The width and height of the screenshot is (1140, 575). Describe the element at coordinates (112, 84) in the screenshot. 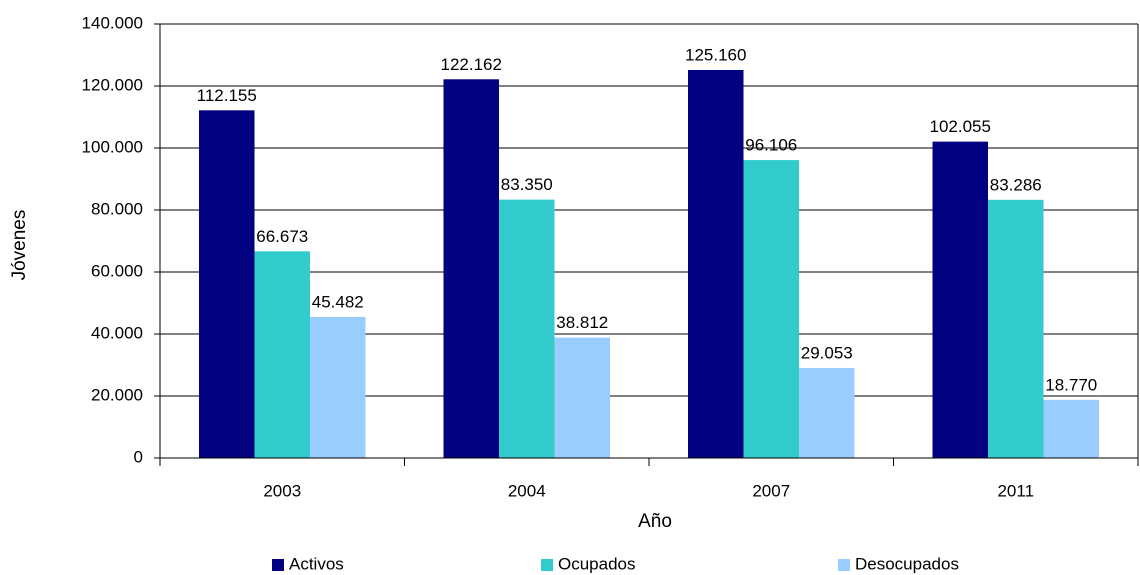

I see `y-tick-label: 120.000` at that location.